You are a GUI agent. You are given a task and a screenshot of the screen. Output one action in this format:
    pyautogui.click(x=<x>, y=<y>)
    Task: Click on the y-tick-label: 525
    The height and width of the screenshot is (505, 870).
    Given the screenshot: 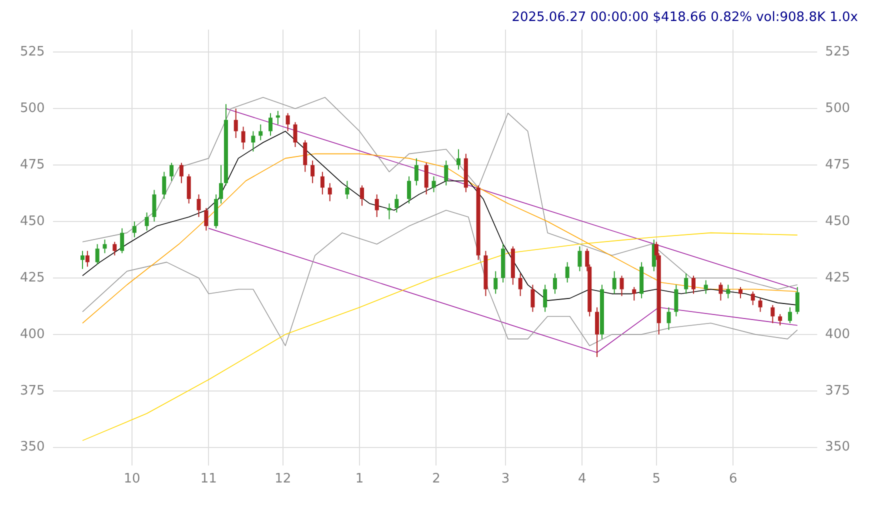 What is the action you would take?
    pyautogui.click(x=32, y=52)
    